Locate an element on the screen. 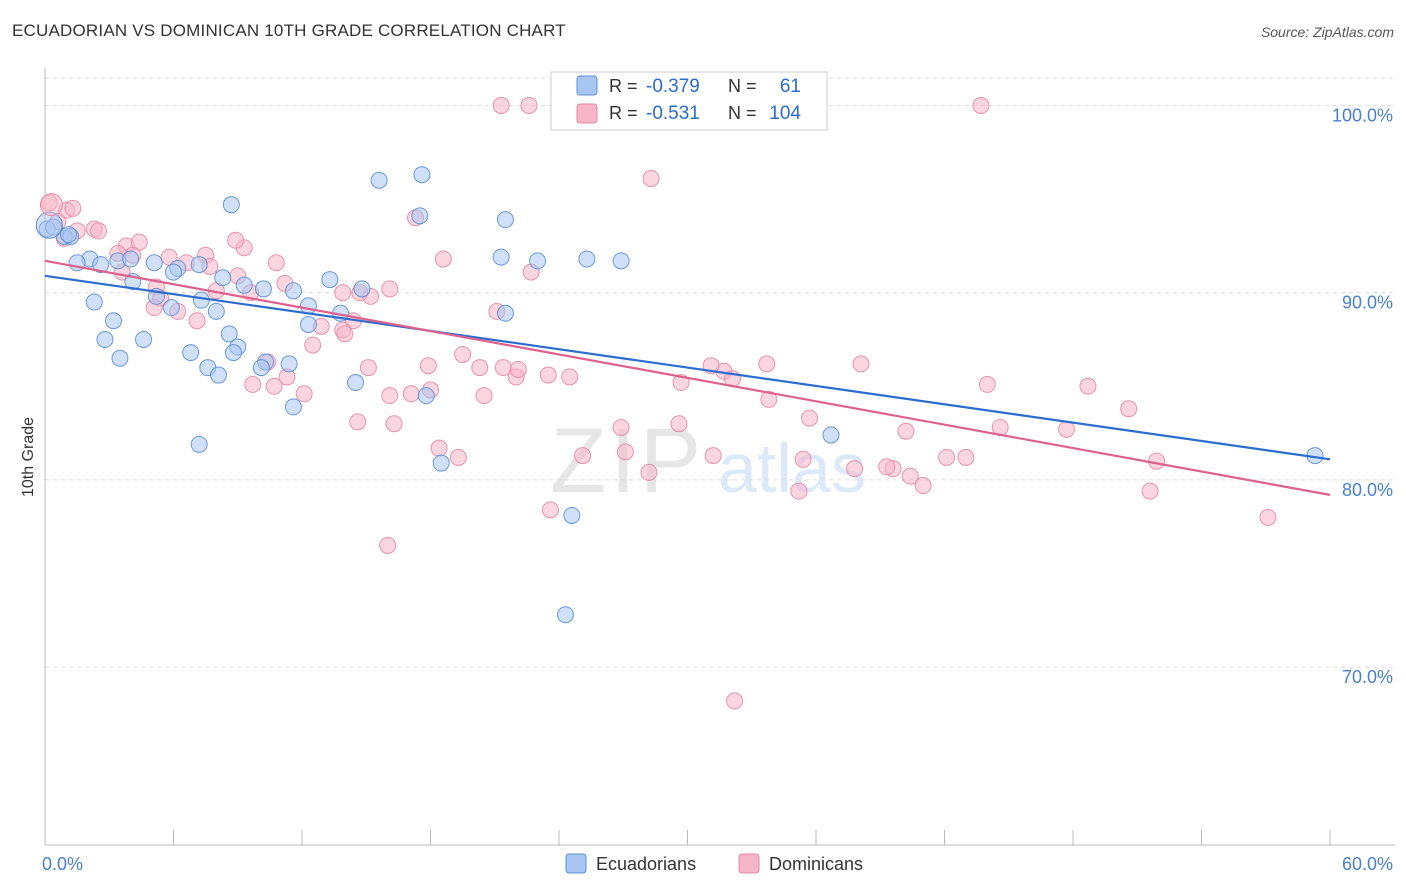  legend-r-value-dominicans: -0.531 is located at coordinates (673, 113).